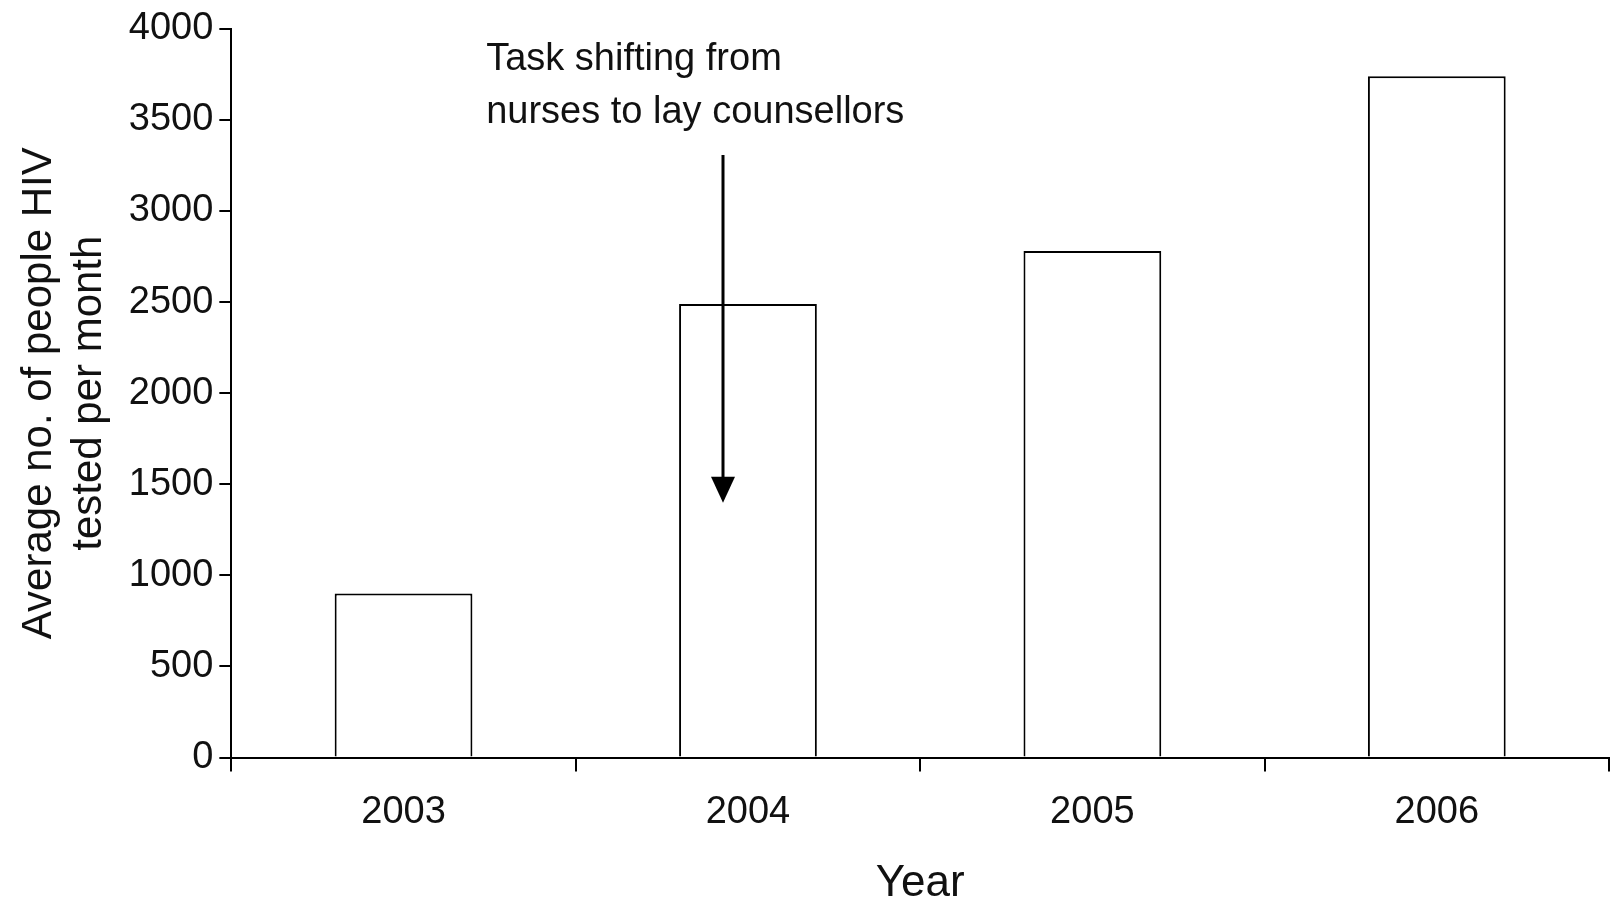 The height and width of the screenshot is (918, 1617). What do you see at coordinates (171, 208) in the screenshot?
I see `y-tick-label: 3000` at bounding box center [171, 208].